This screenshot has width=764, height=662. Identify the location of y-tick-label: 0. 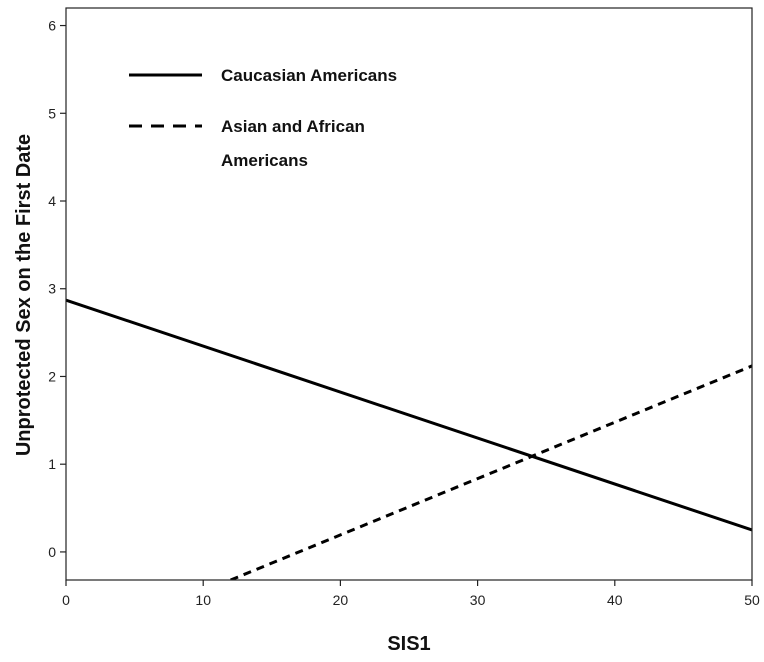
(52, 552).